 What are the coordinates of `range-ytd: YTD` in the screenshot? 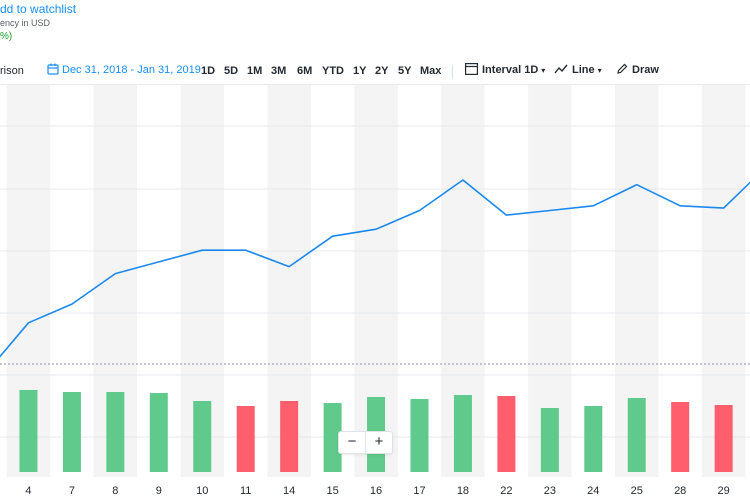 It's located at (333, 71).